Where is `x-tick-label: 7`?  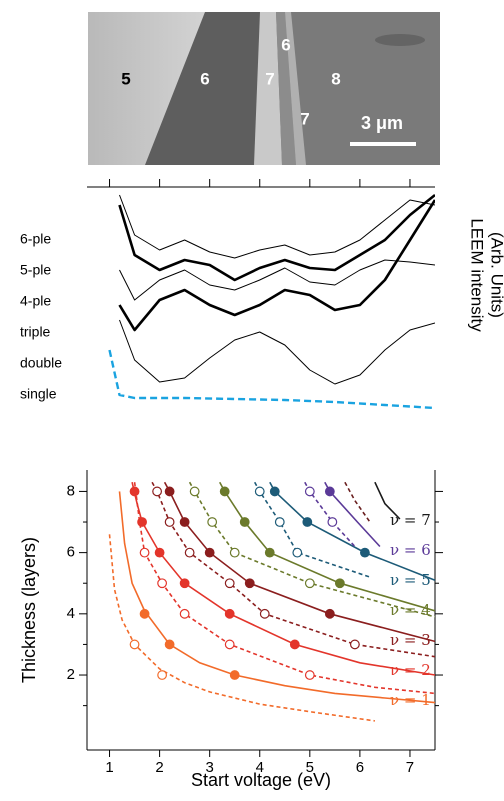 x-tick-label: 7 is located at coordinates (410, 767).